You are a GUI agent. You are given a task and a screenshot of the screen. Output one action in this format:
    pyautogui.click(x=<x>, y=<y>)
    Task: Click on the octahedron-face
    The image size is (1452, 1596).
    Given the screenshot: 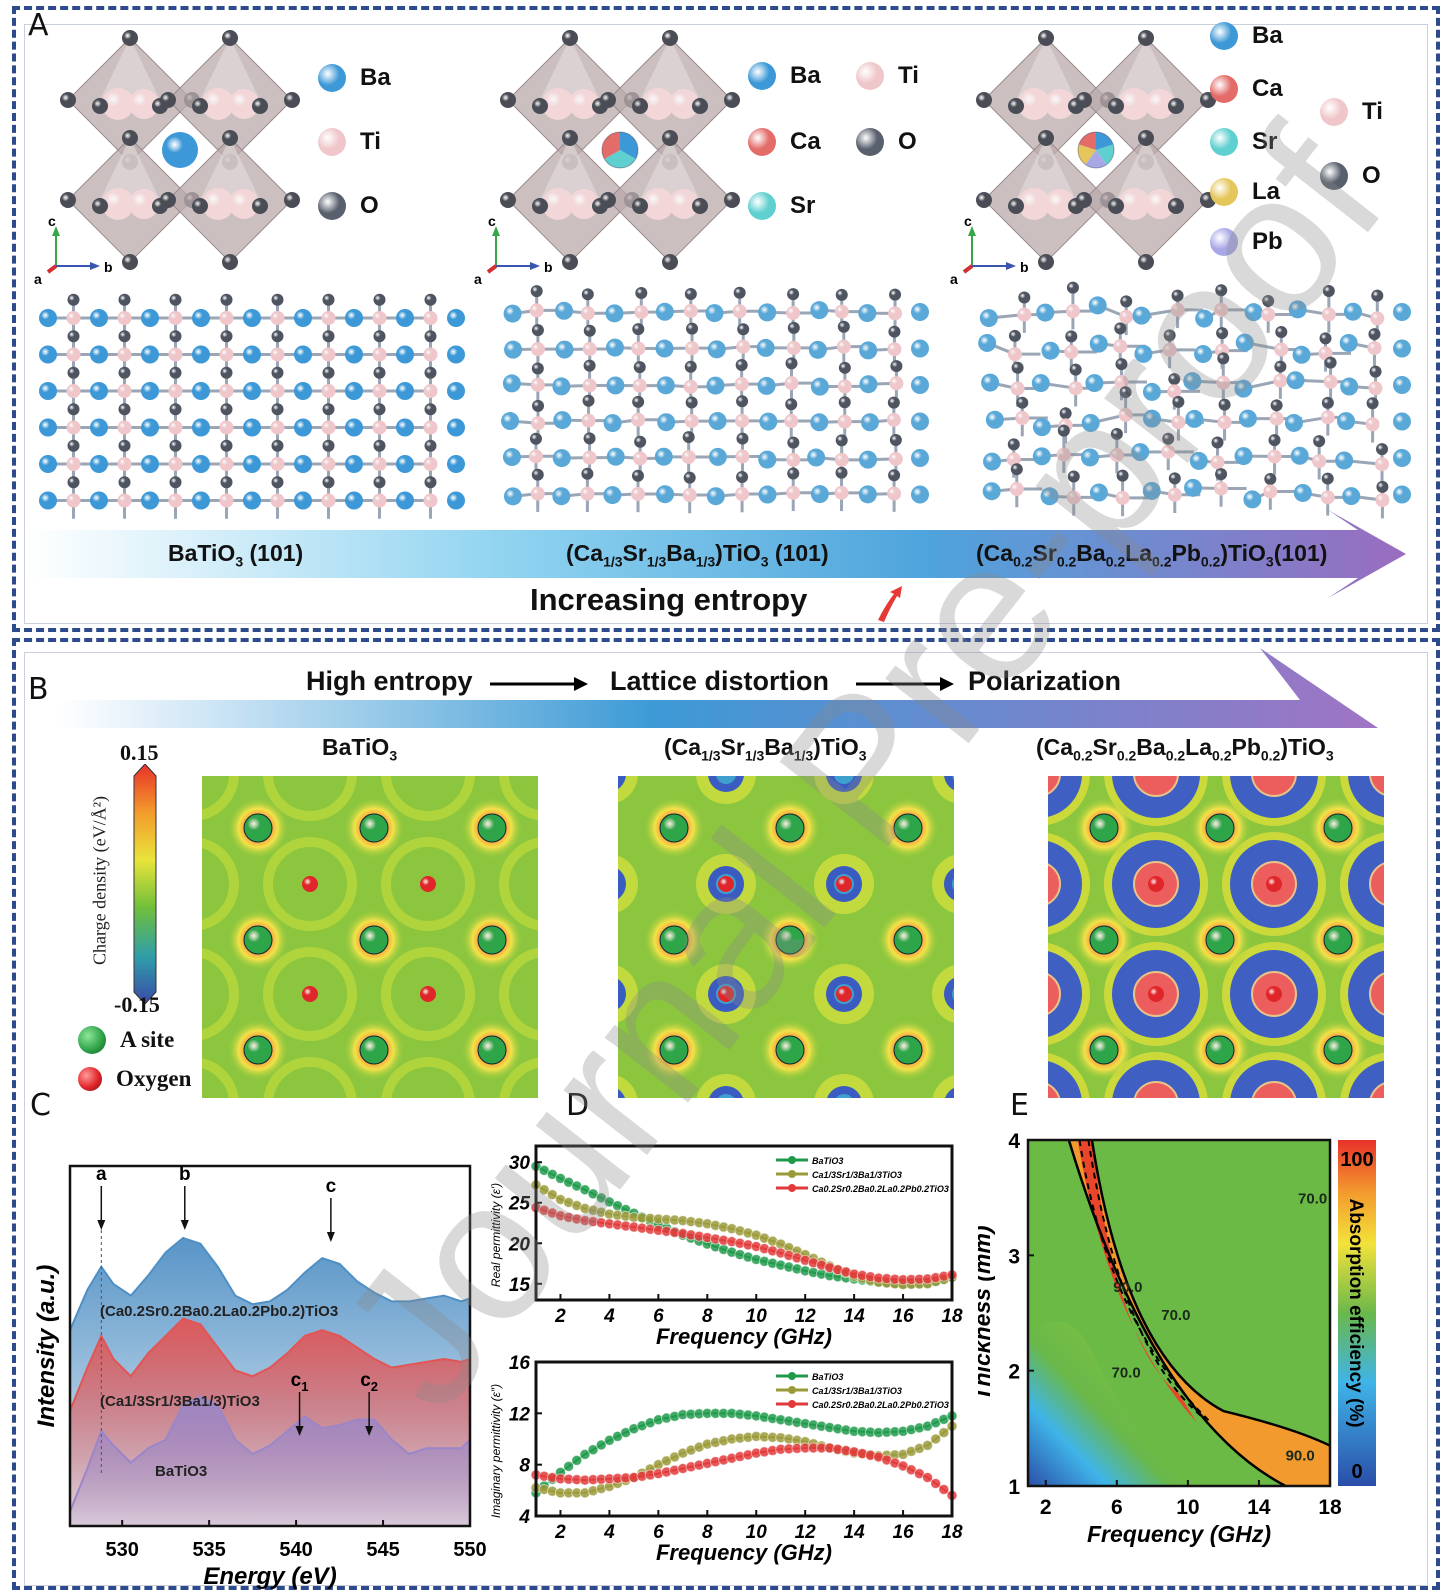 What is the action you would take?
    pyautogui.click(x=230, y=169)
    